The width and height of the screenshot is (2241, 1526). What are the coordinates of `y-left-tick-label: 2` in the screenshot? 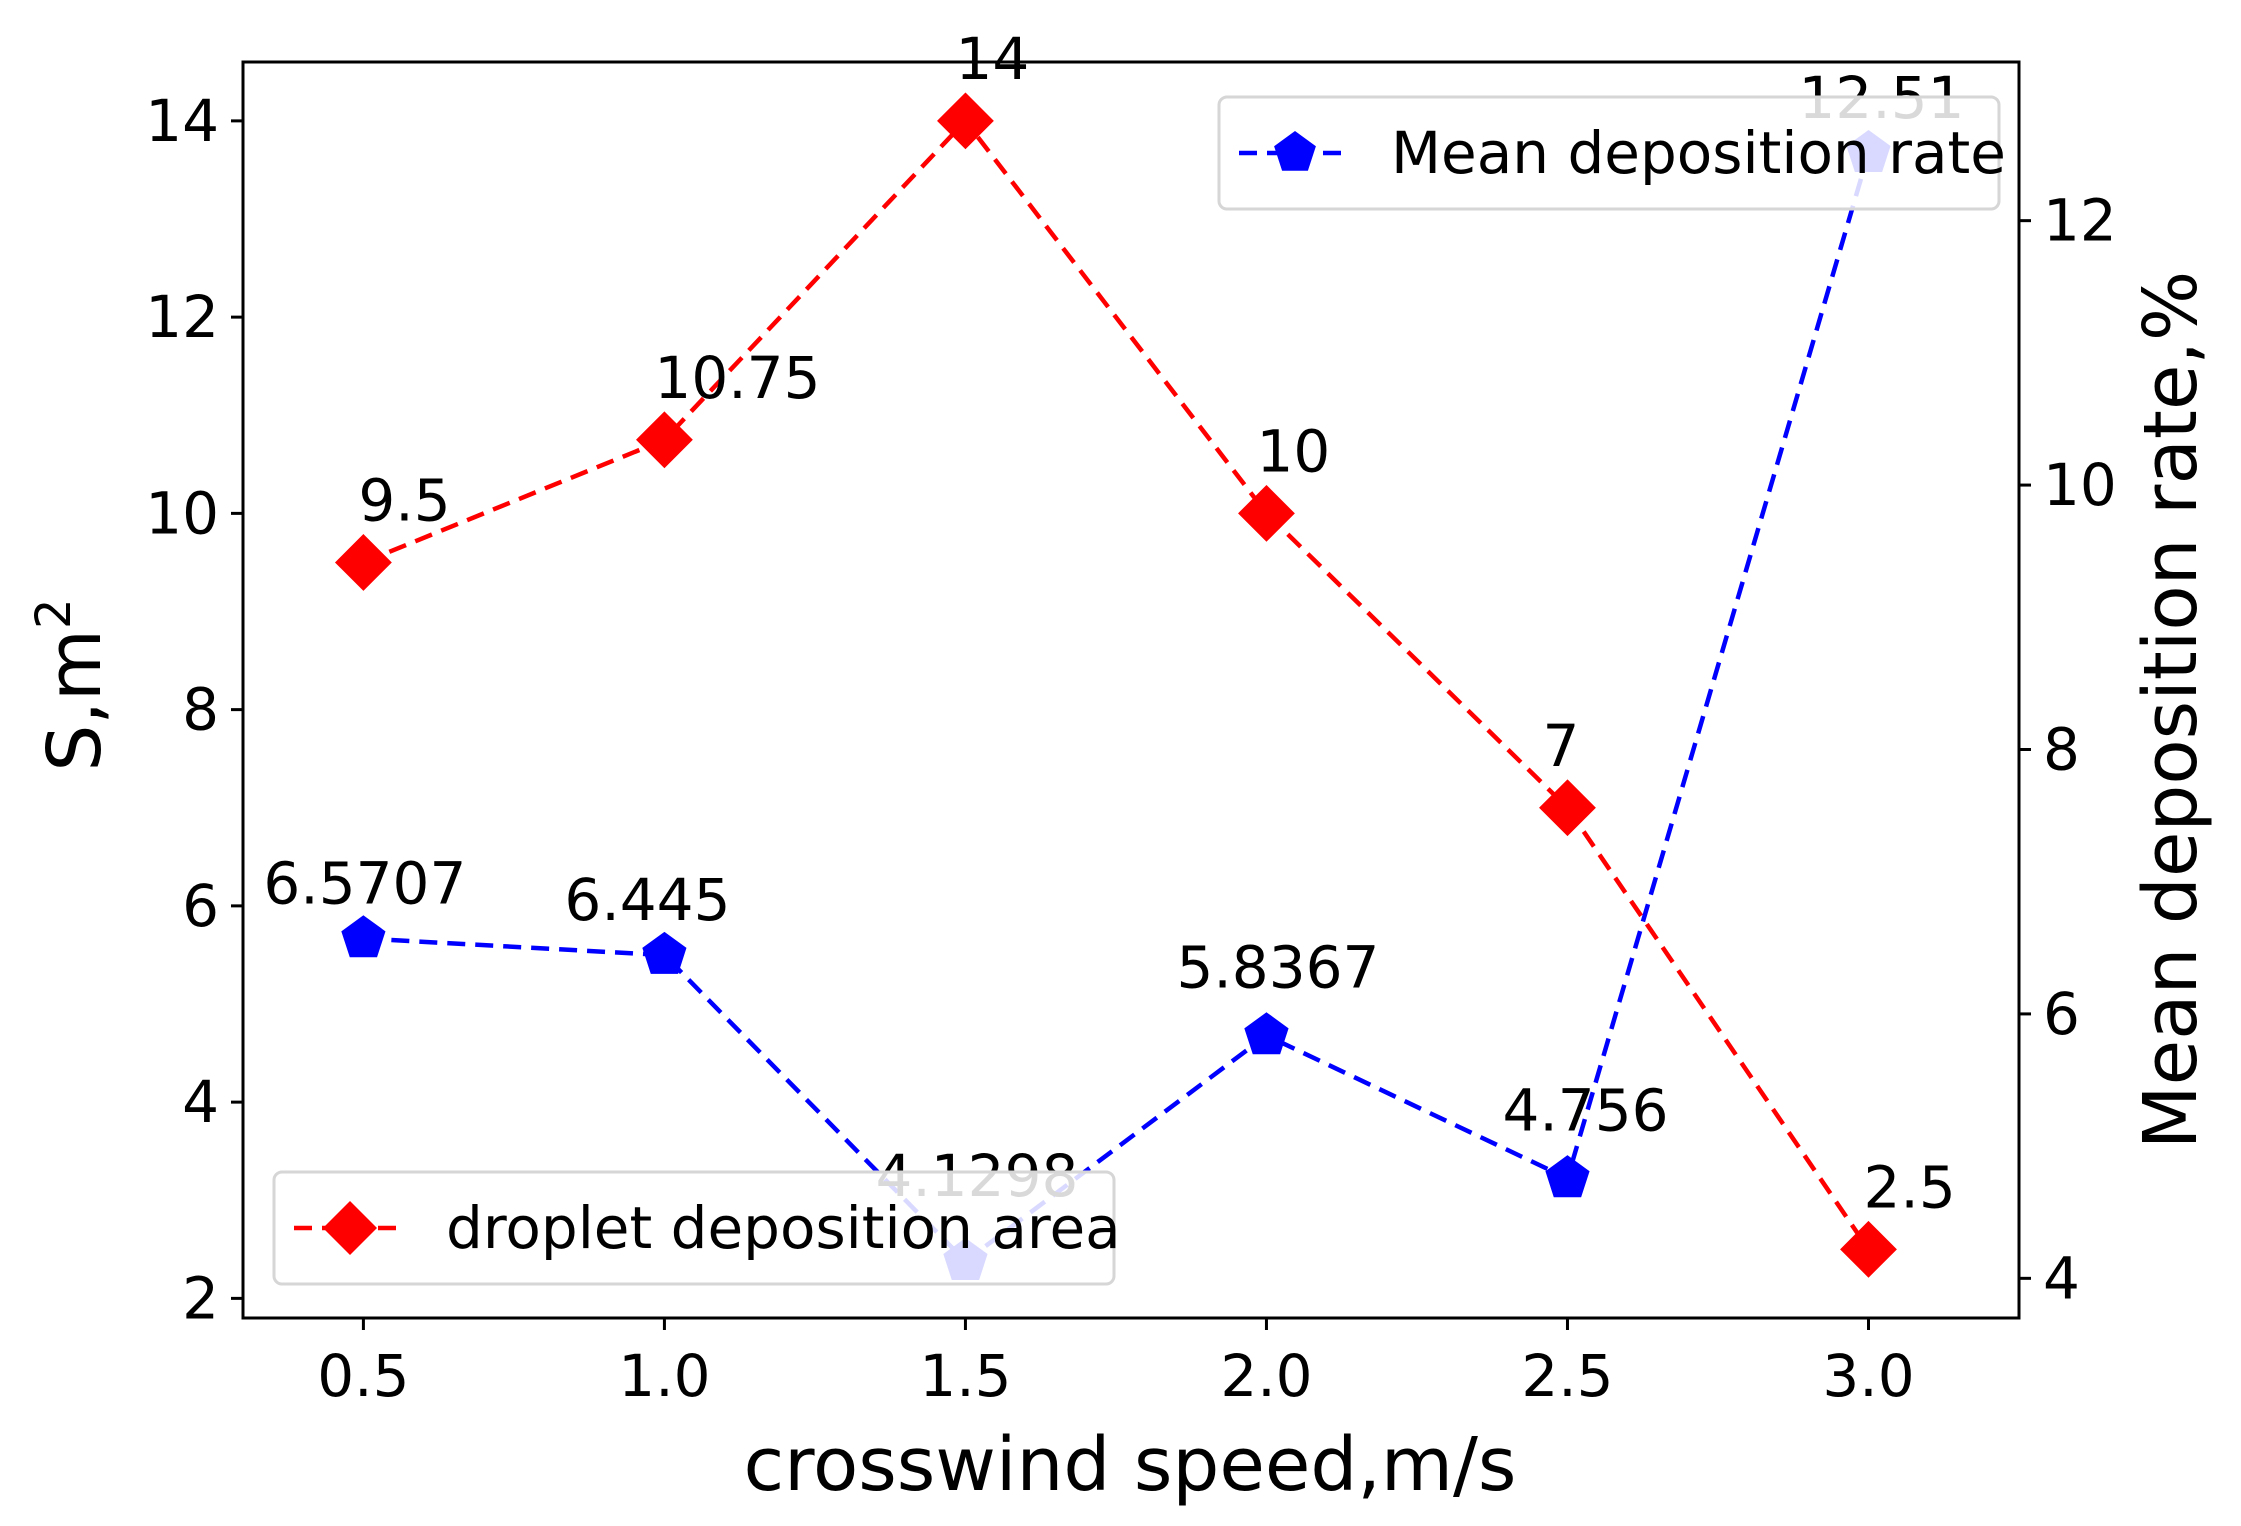 It's located at (200, 1298).